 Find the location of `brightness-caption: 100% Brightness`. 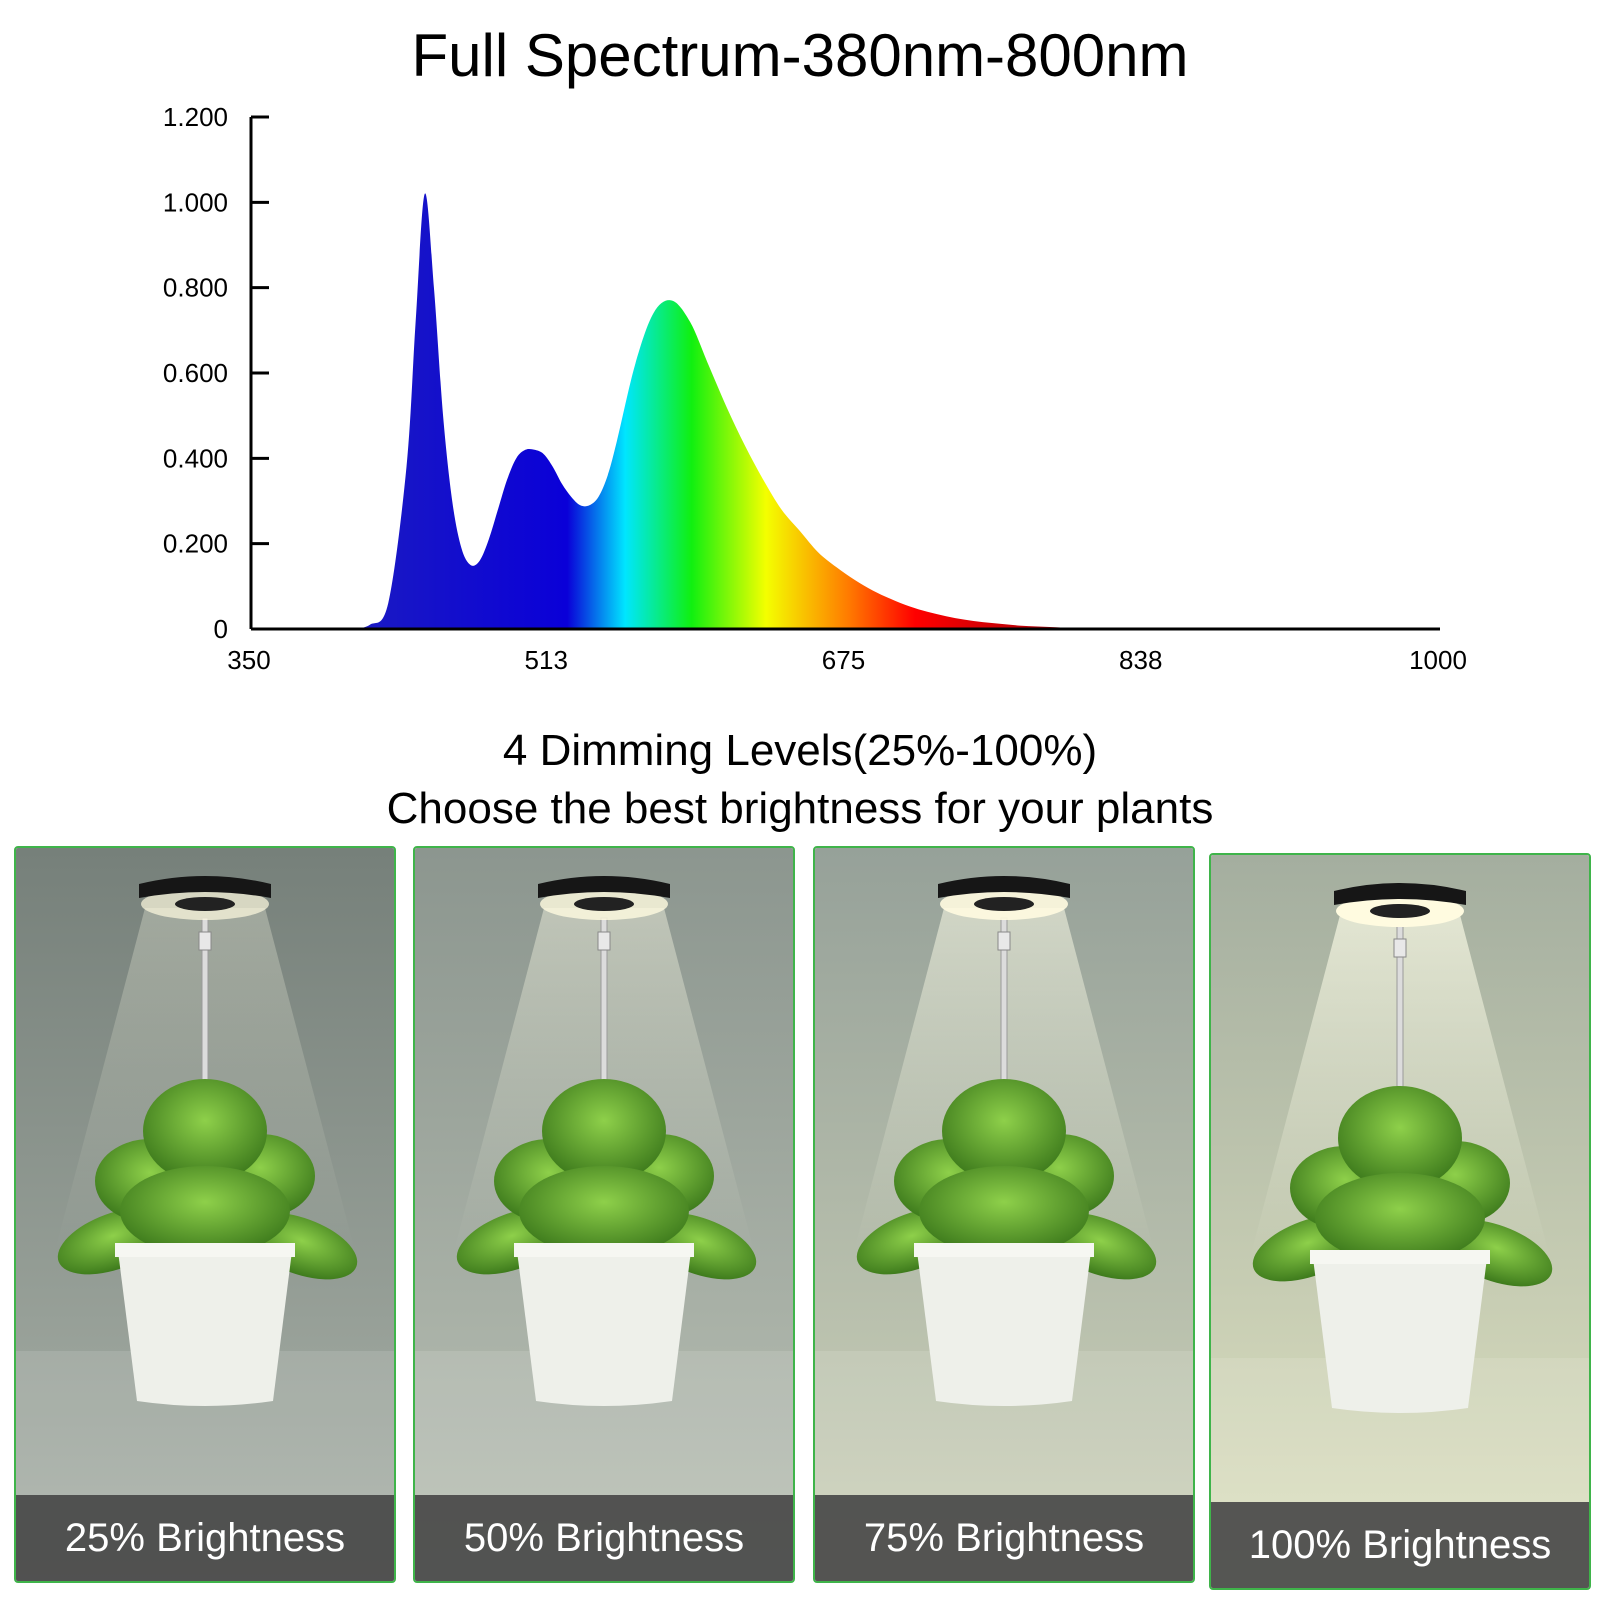

brightness-caption: 100% Brightness is located at coordinates (1400, 1544).